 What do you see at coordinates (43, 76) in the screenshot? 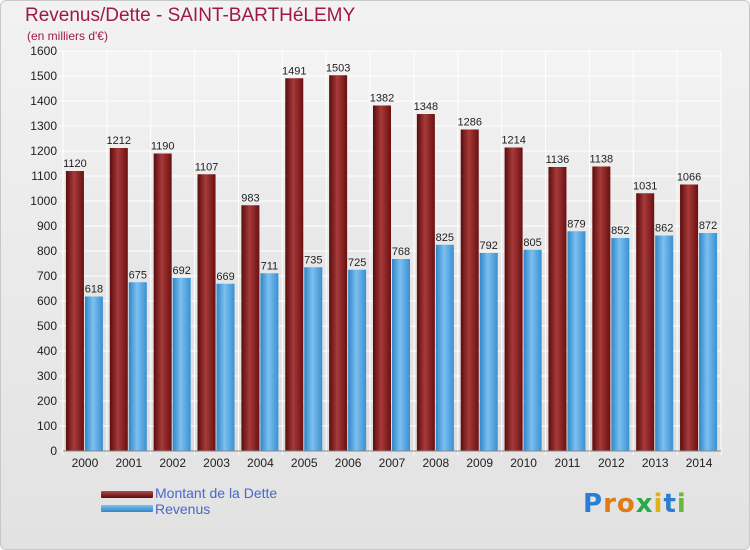
I see `y-tick-label: 1500` at bounding box center [43, 76].